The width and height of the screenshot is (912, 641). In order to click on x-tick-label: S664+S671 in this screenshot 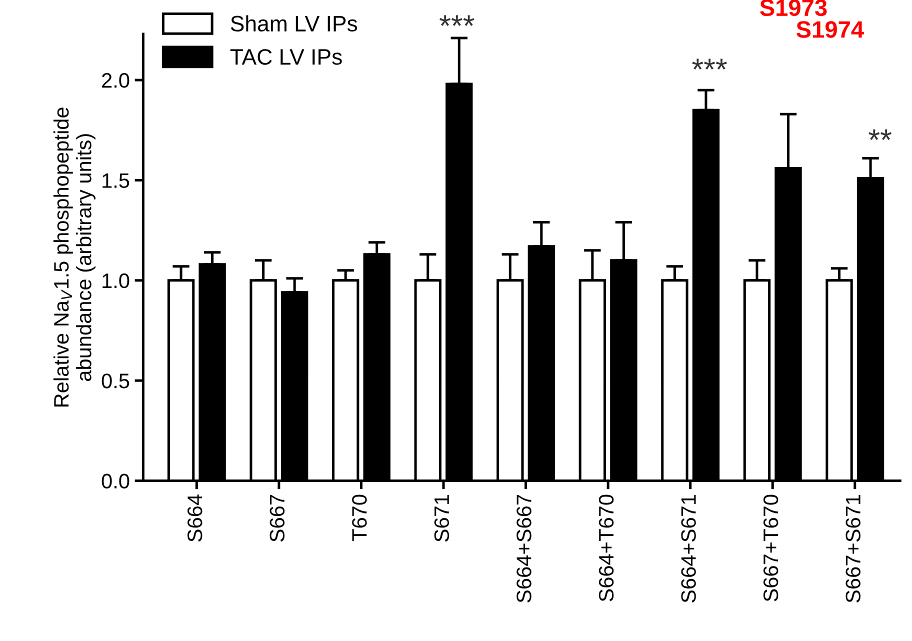, I will do `click(688, 548)`.